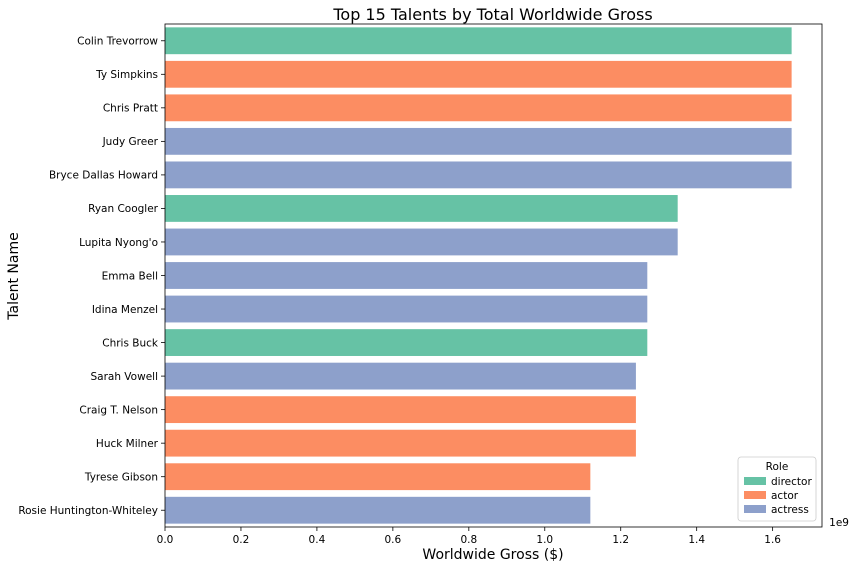 The width and height of the screenshot is (856, 572). Describe the element at coordinates (130, 109) in the screenshot. I see `y-tick-label: Chris Pratt` at that location.